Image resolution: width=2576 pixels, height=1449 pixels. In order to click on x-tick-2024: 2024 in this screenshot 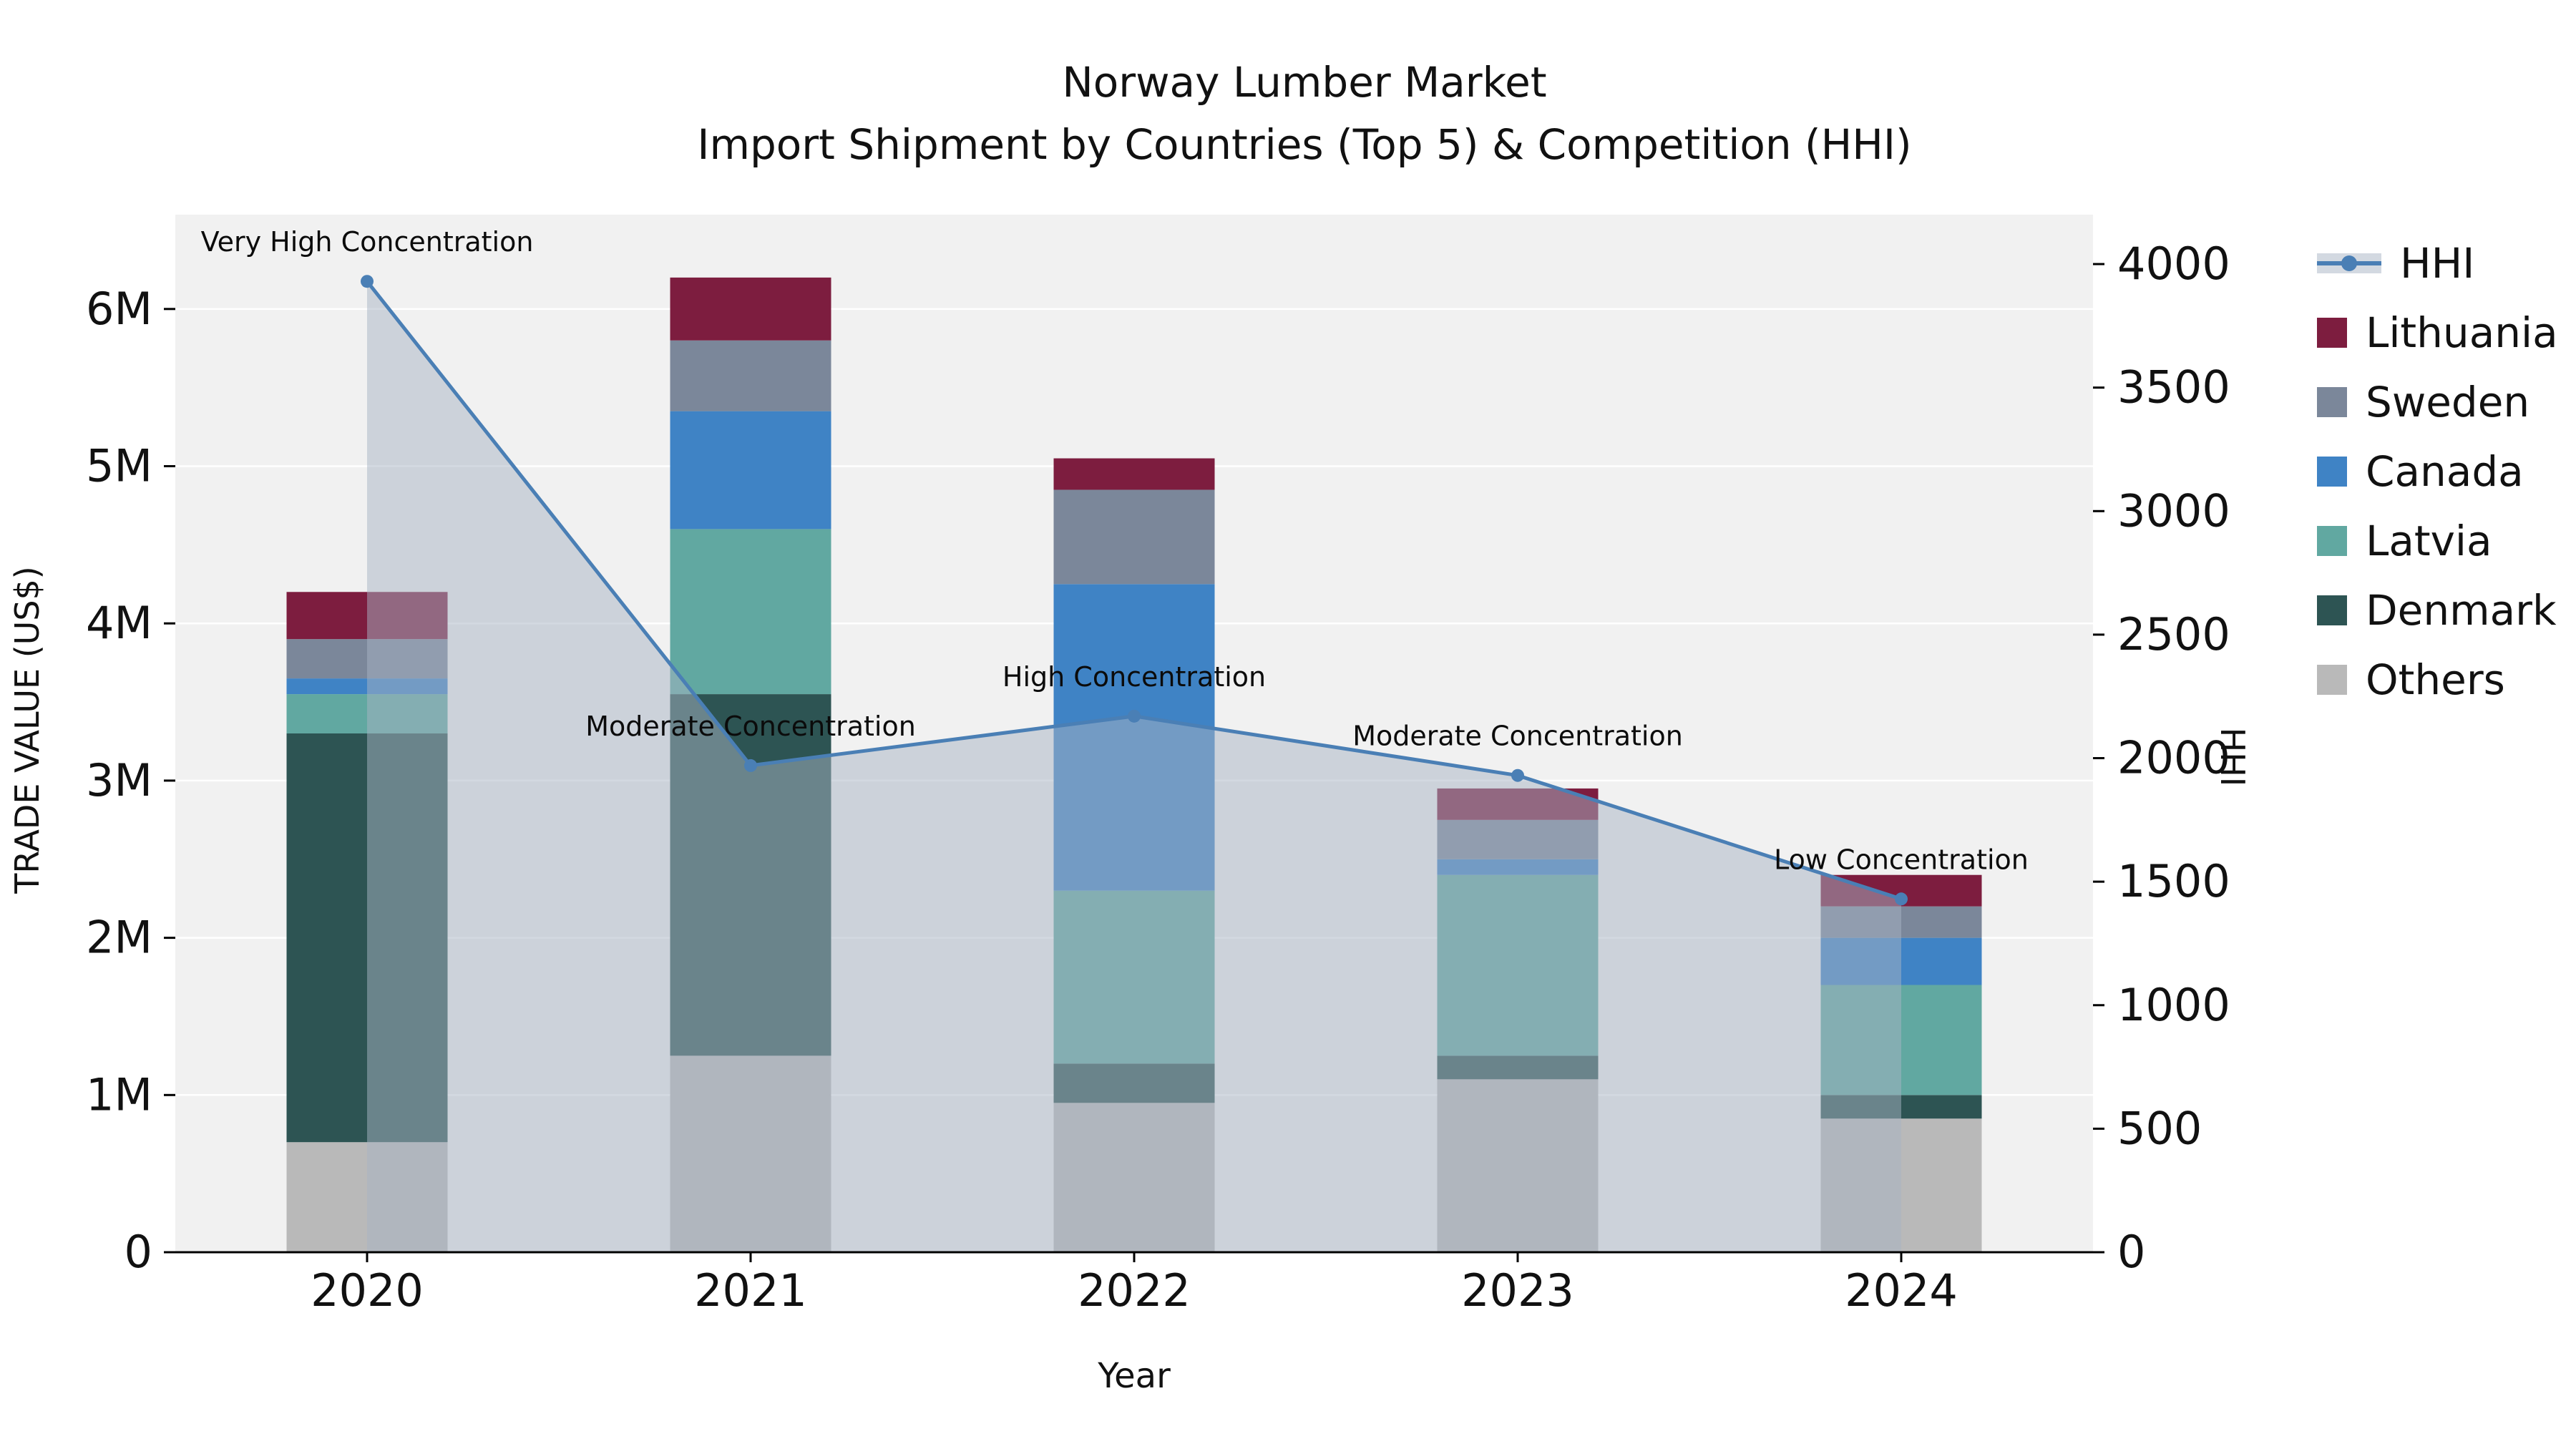, I will do `click(1902, 1290)`.